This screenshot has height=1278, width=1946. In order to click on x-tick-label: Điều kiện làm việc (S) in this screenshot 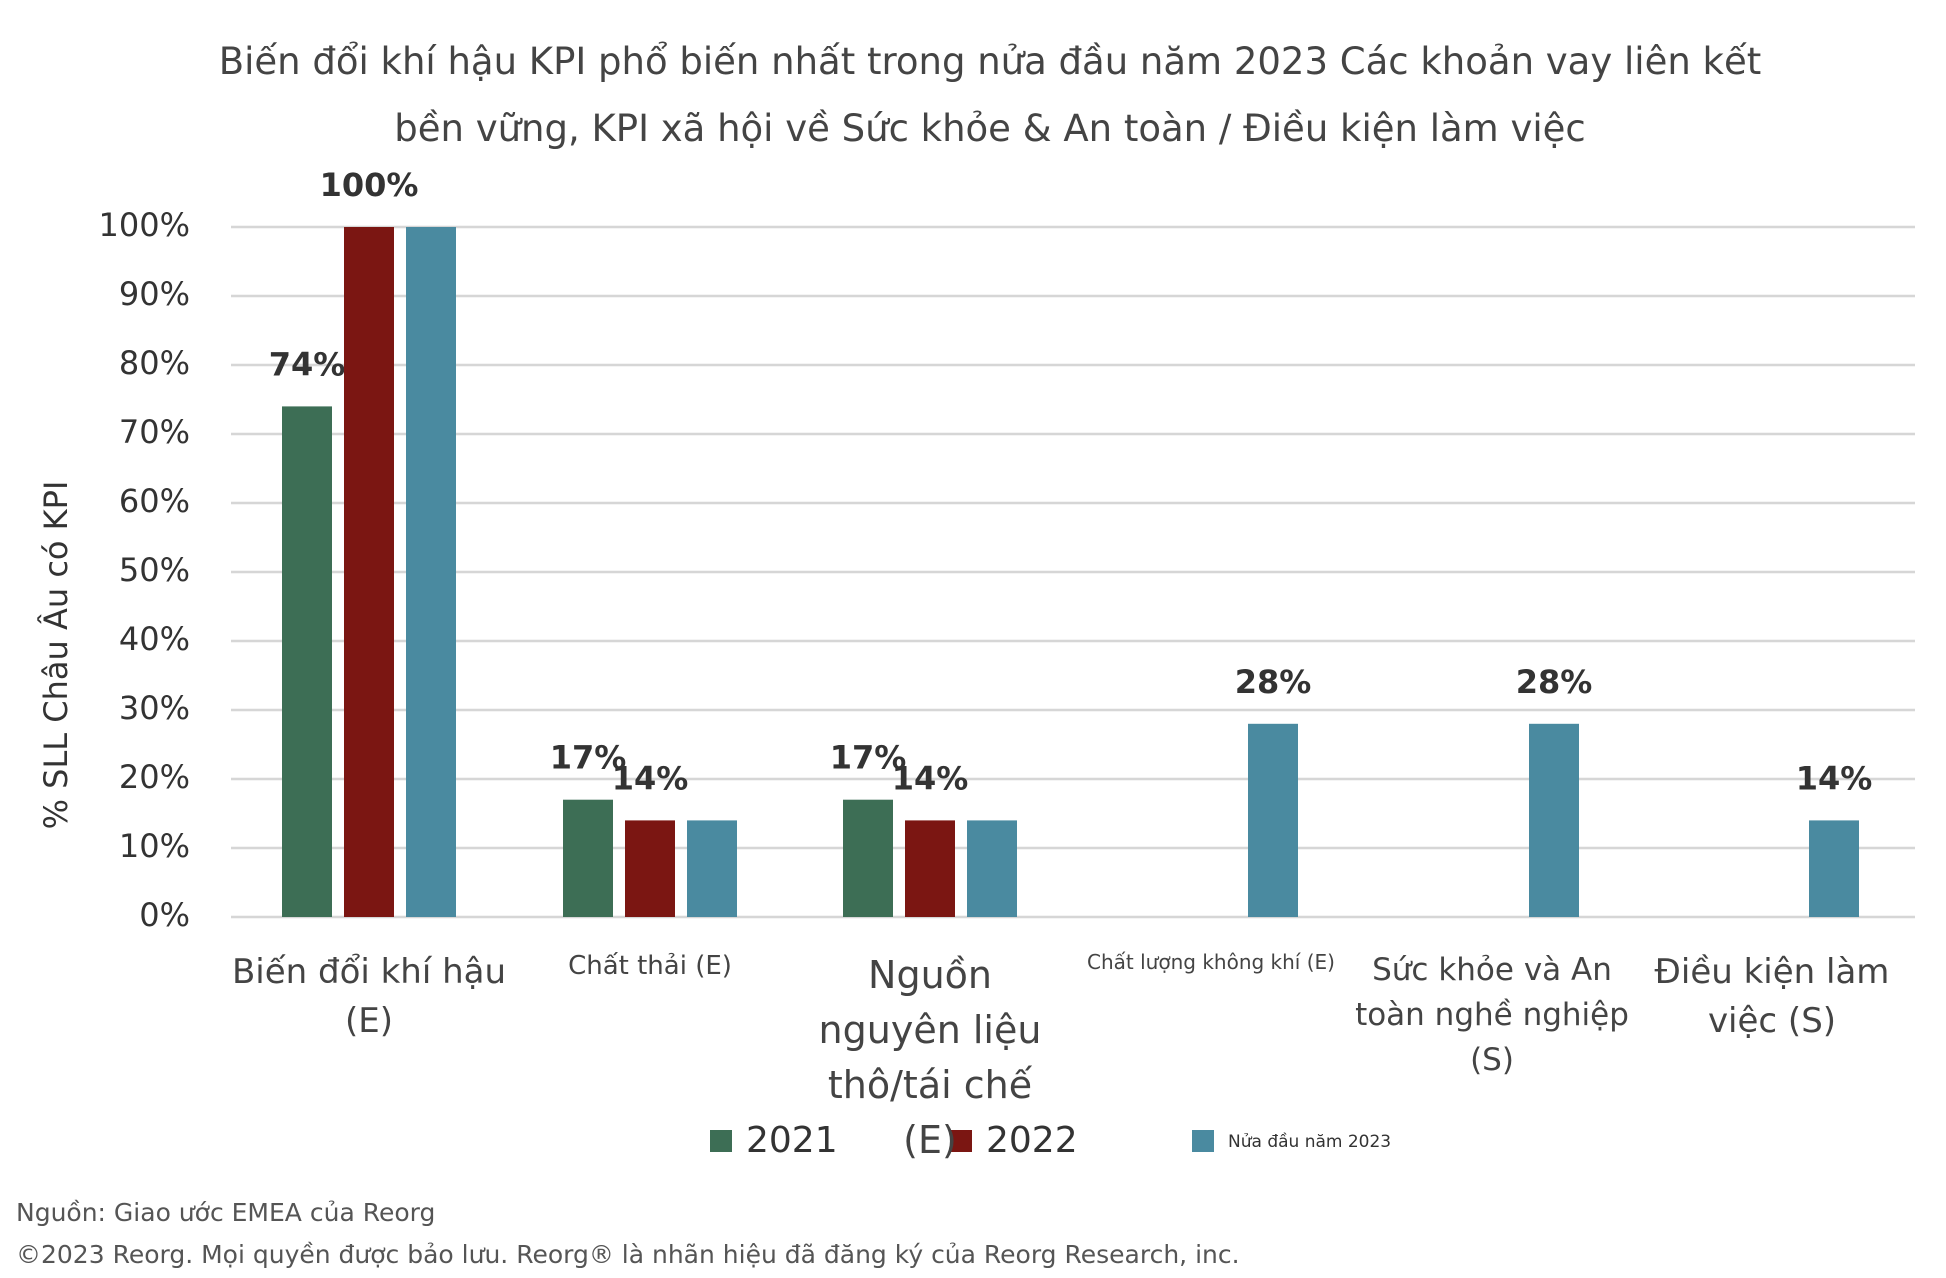, I will do `click(1772, 997)`.